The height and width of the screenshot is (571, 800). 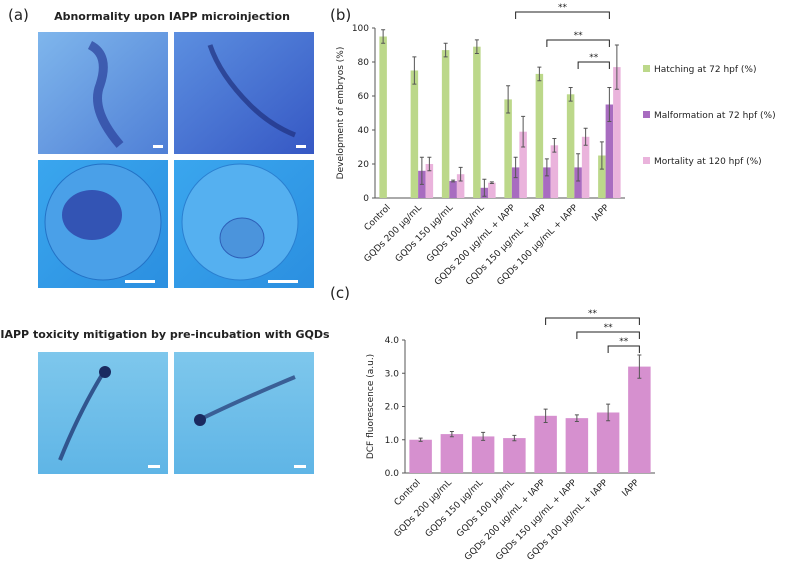 I want to click on y-axis-label: Development of embryos (%), so click(x=341, y=113).